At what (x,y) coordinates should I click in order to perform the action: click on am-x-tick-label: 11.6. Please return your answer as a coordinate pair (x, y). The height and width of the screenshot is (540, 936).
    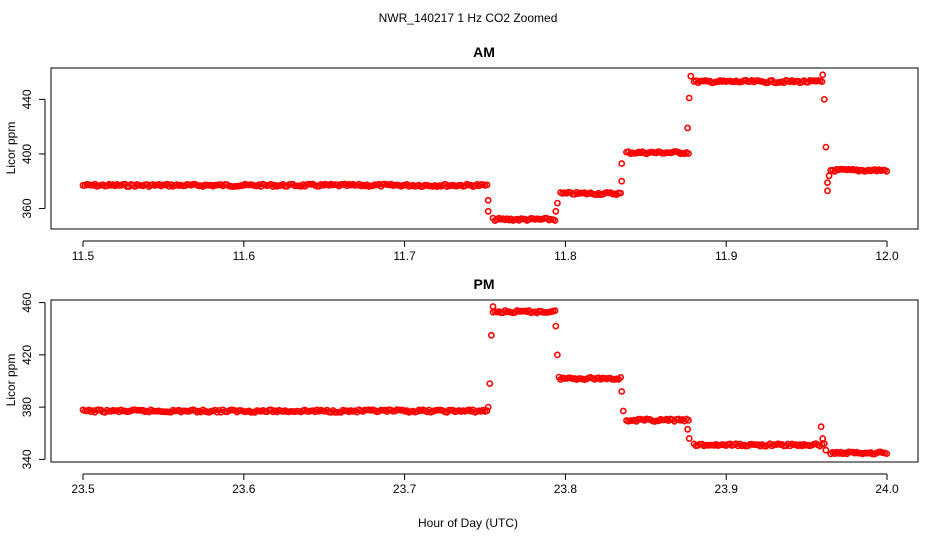
    Looking at the image, I should click on (244, 256).